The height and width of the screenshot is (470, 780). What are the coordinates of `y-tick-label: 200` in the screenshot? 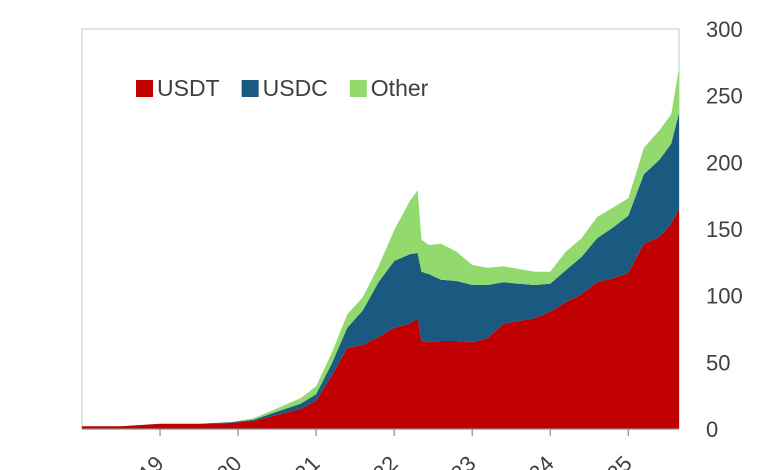 It's located at (724, 162).